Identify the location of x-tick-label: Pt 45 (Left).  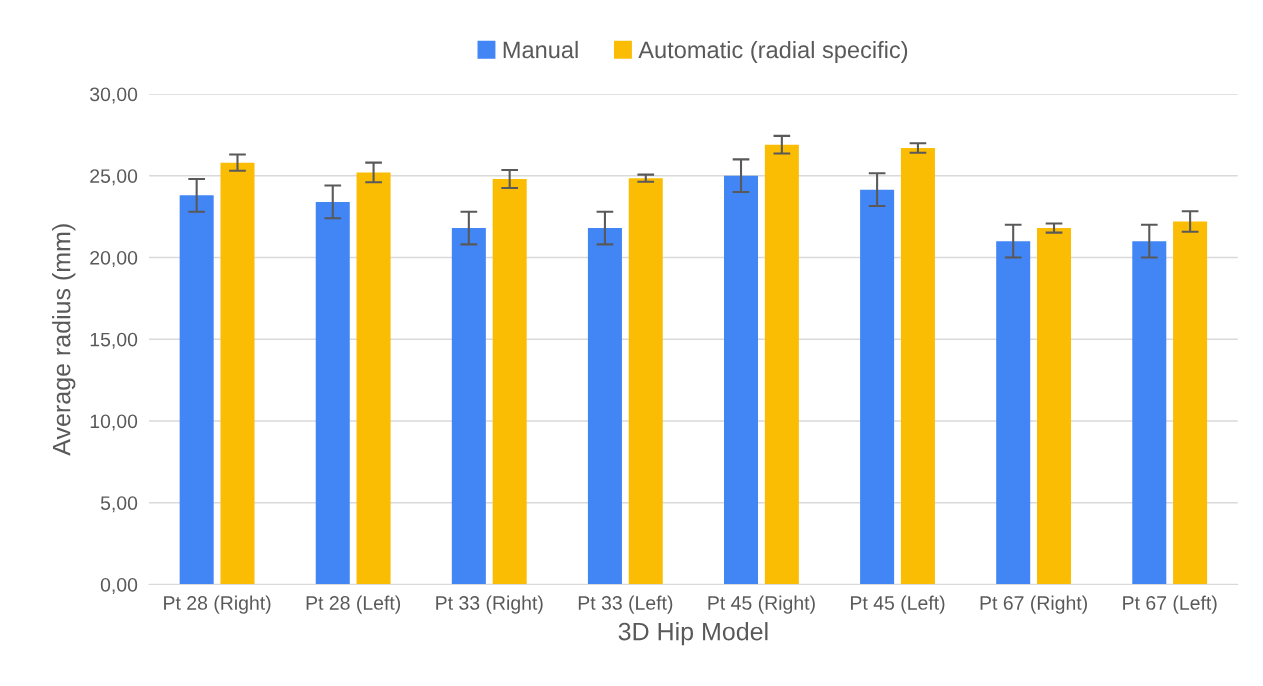
(898, 604).